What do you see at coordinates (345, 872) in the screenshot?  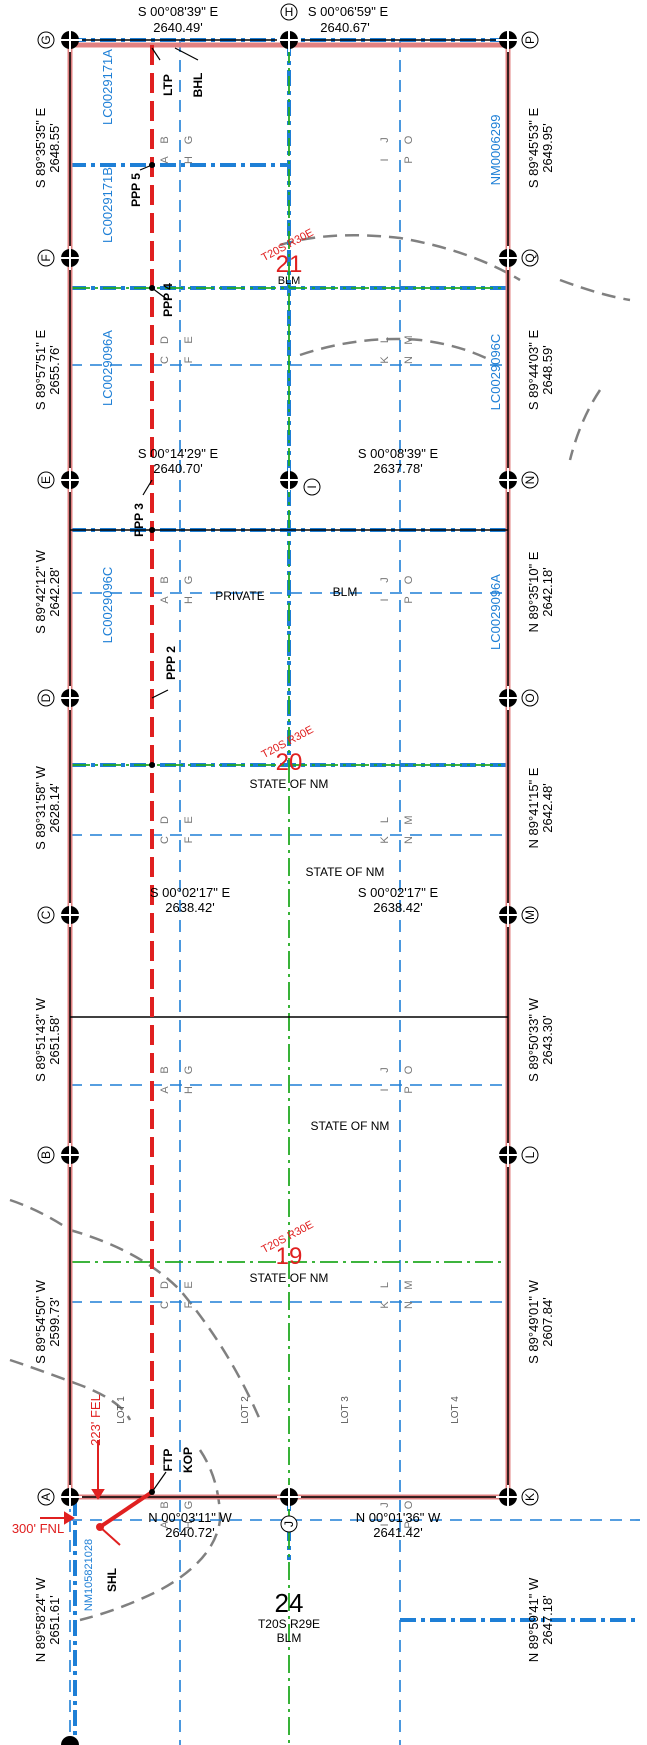 I see `ownership-state-1: STATE OF NM` at bounding box center [345, 872].